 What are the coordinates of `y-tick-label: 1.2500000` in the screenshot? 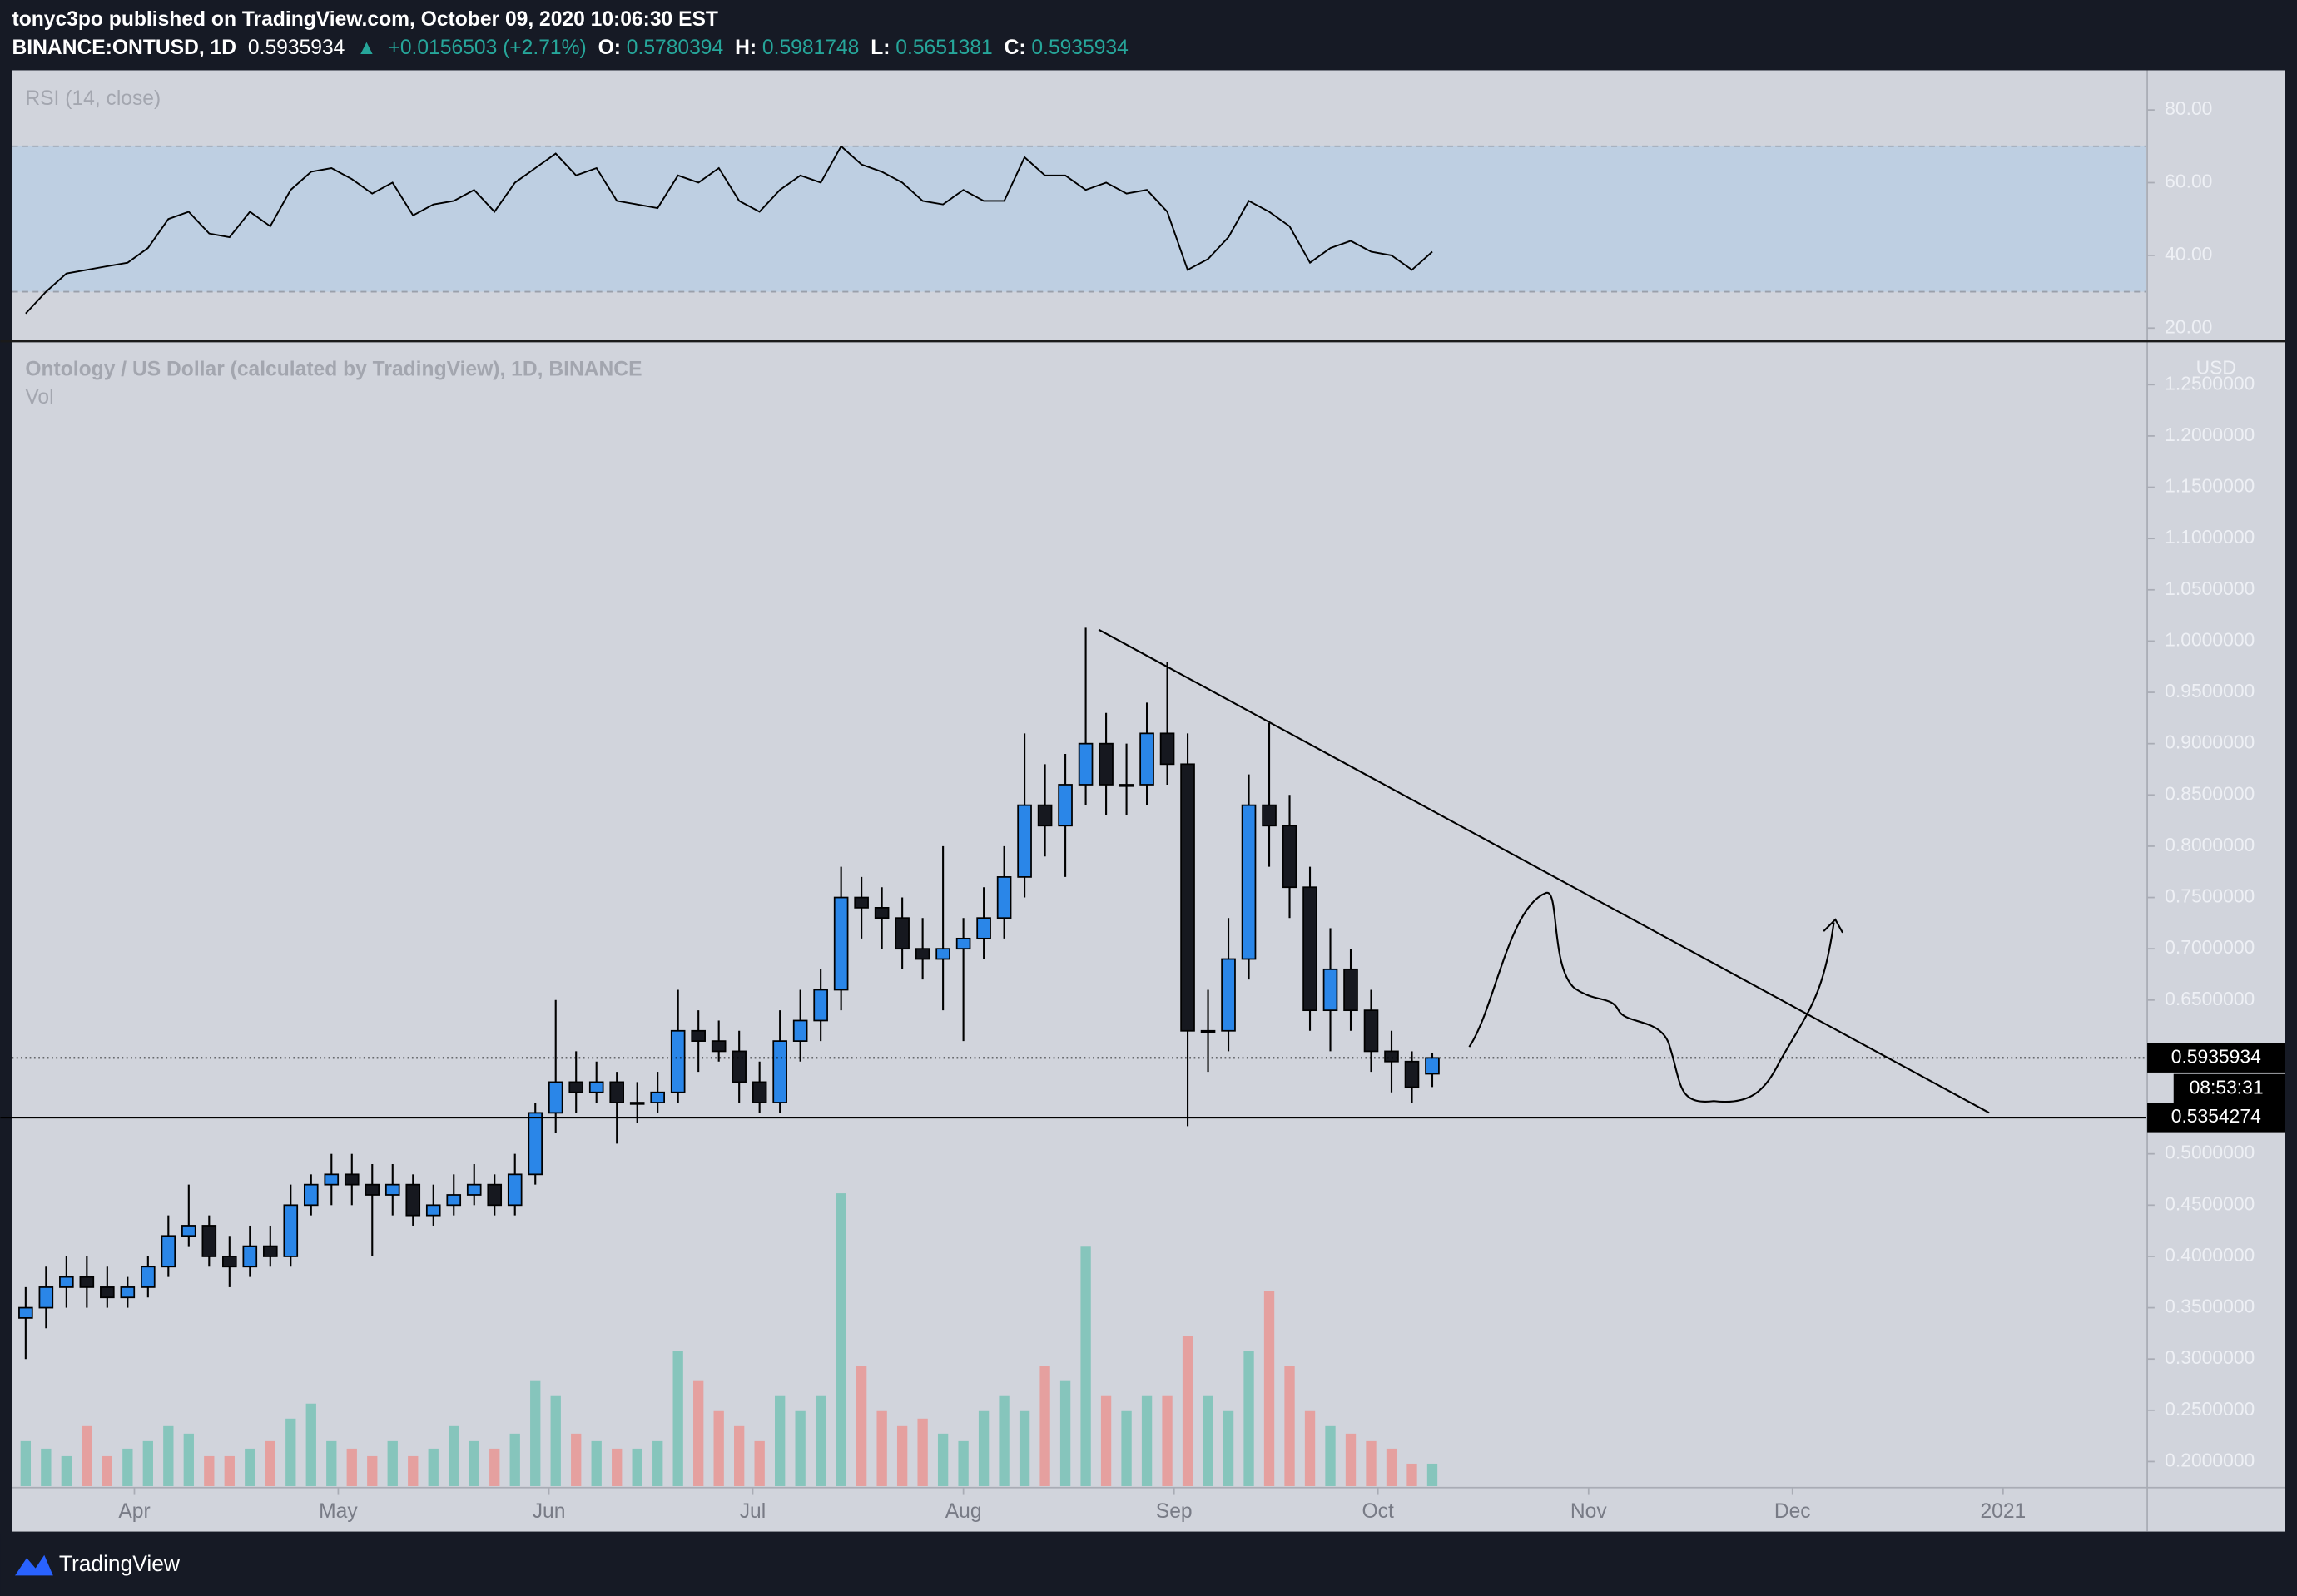 It's located at (2210, 383).